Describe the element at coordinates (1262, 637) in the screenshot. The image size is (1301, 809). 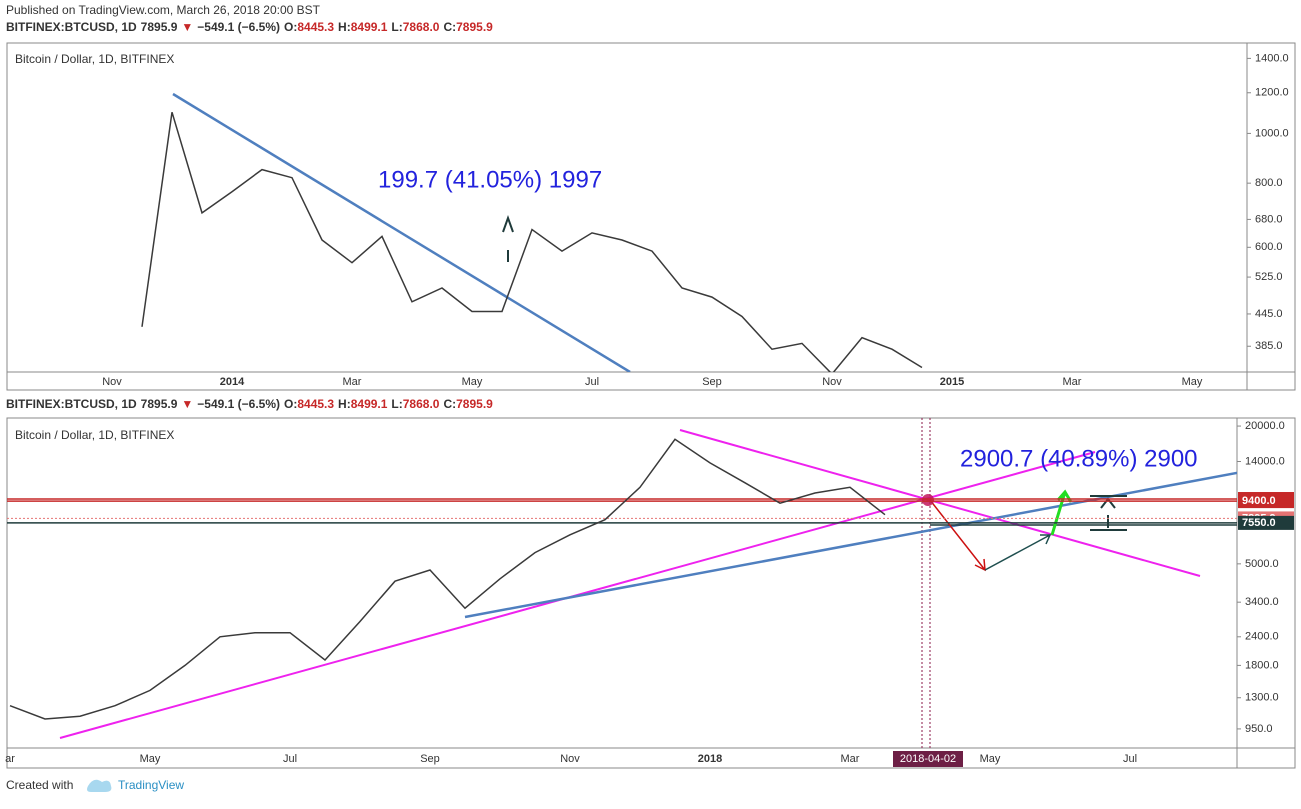
I see `y-tick-label: 2400.0` at that location.